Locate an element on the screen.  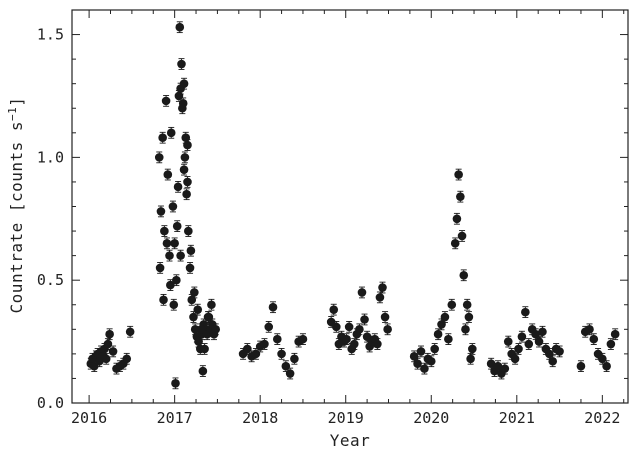
x-tick-label: 2018 is located at coordinates (260, 418).